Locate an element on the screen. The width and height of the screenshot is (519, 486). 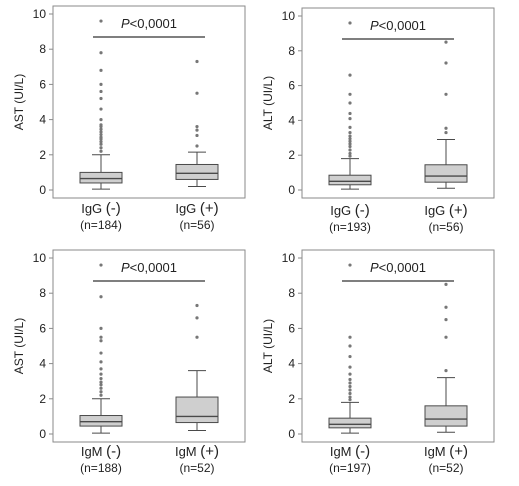
sample-size-label: (n=193) is located at coordinates (350, 227).